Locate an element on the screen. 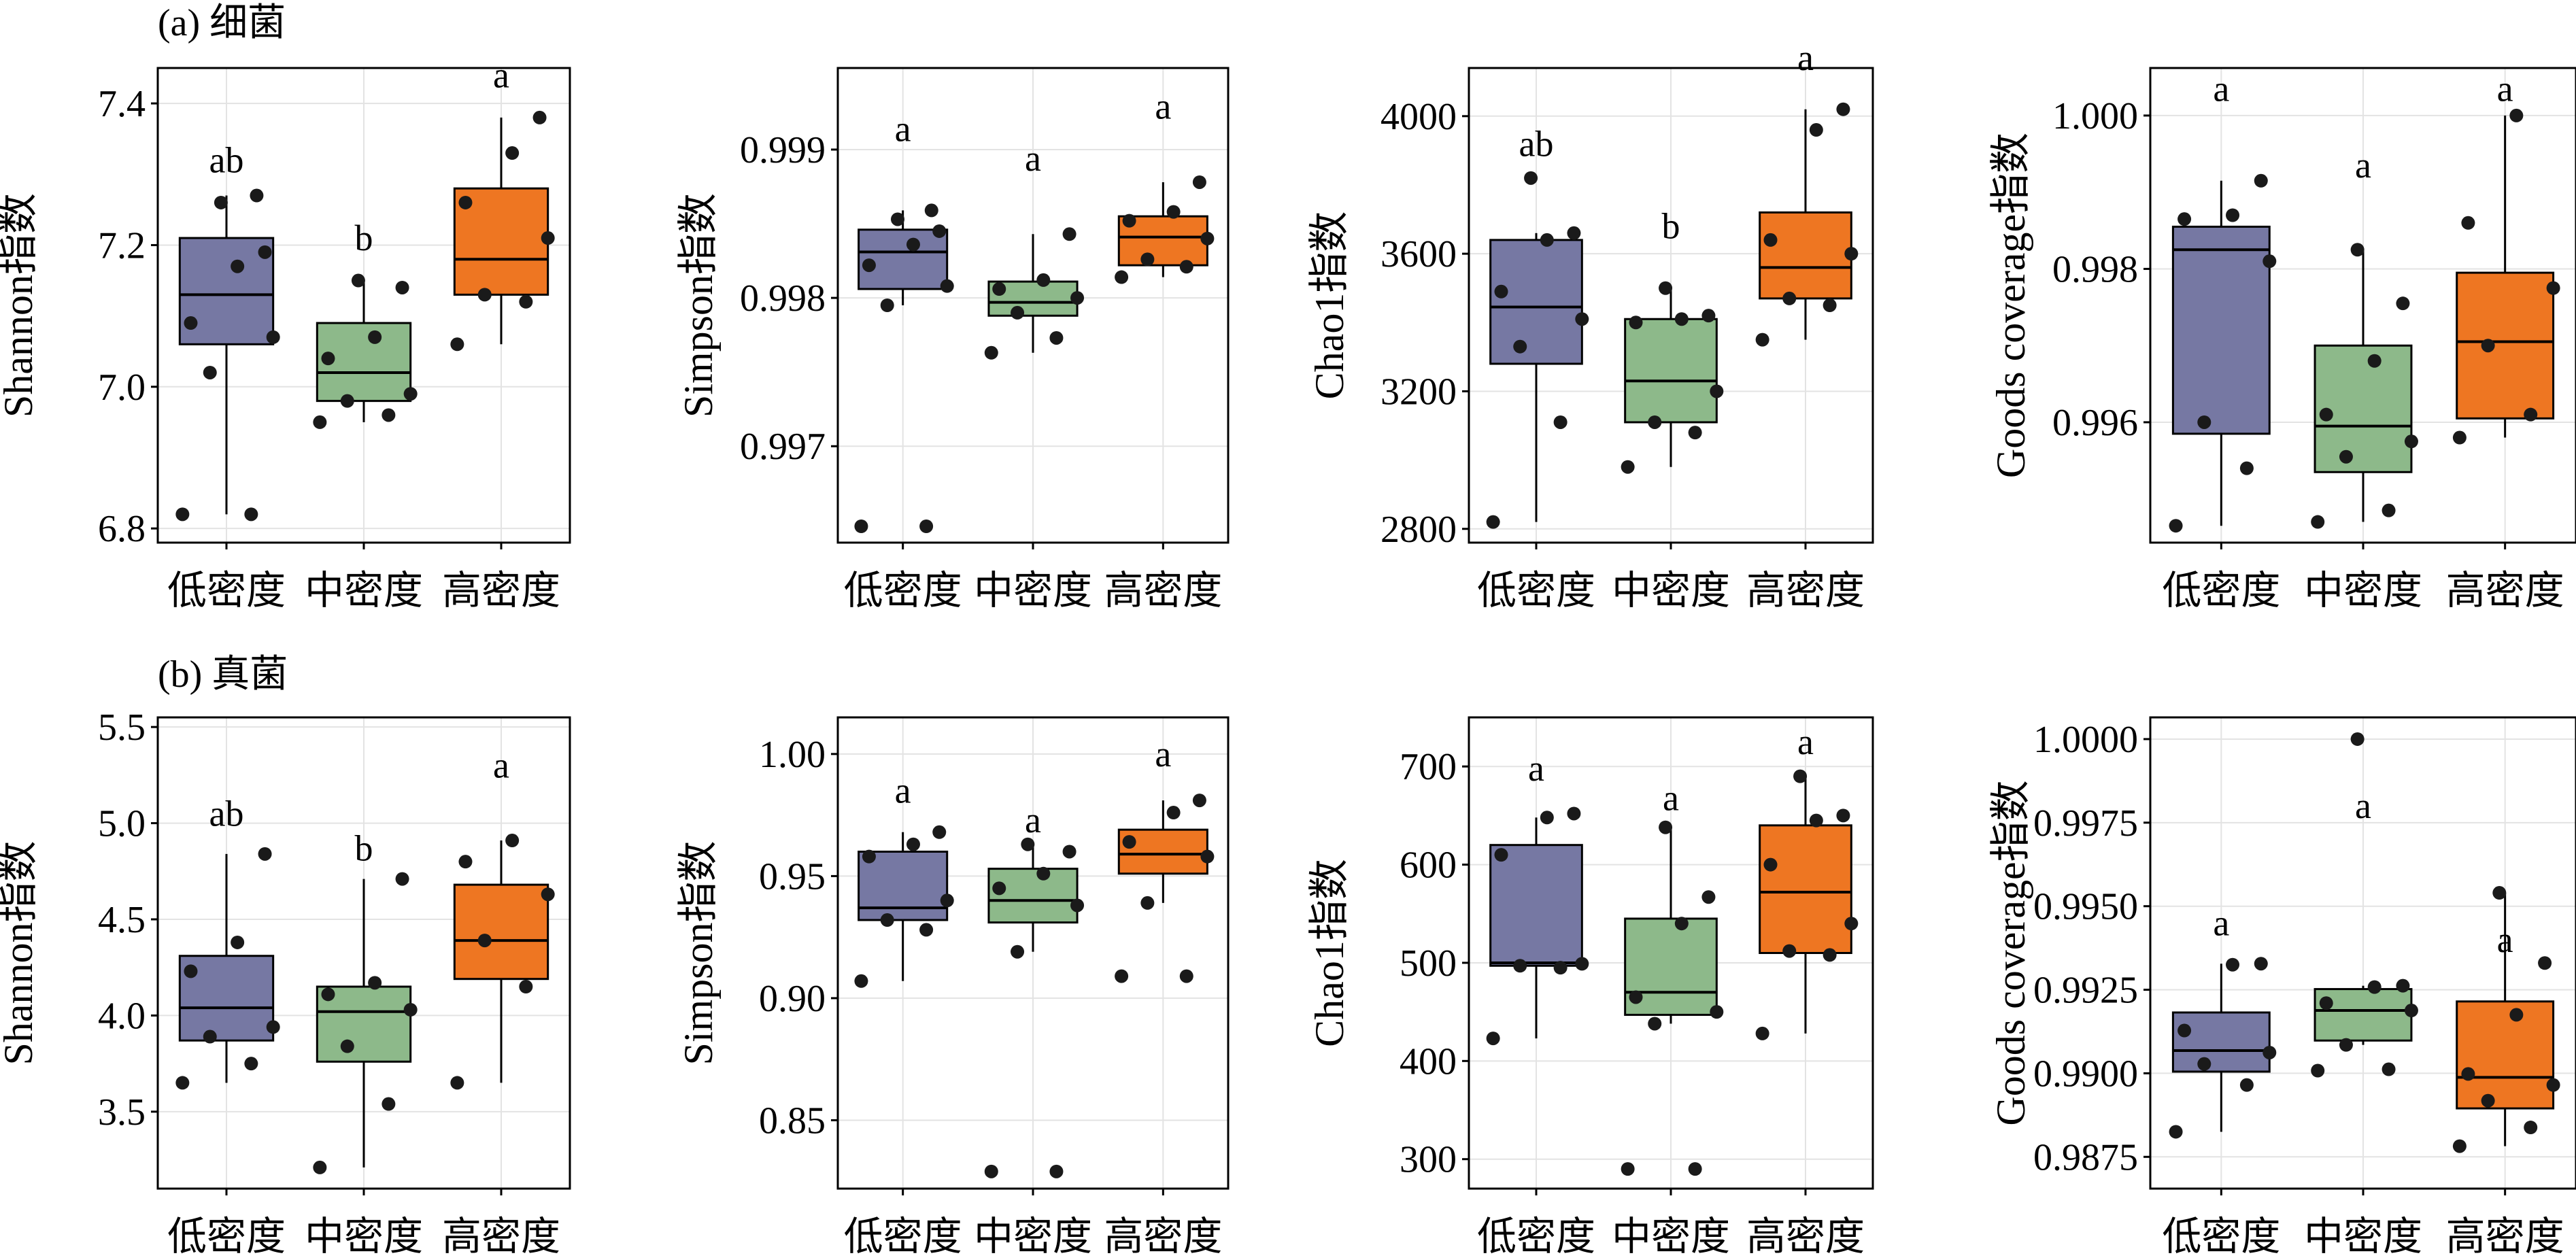  y-axis-label: Goods coverage指数 is located at coordinates (2010, 306).